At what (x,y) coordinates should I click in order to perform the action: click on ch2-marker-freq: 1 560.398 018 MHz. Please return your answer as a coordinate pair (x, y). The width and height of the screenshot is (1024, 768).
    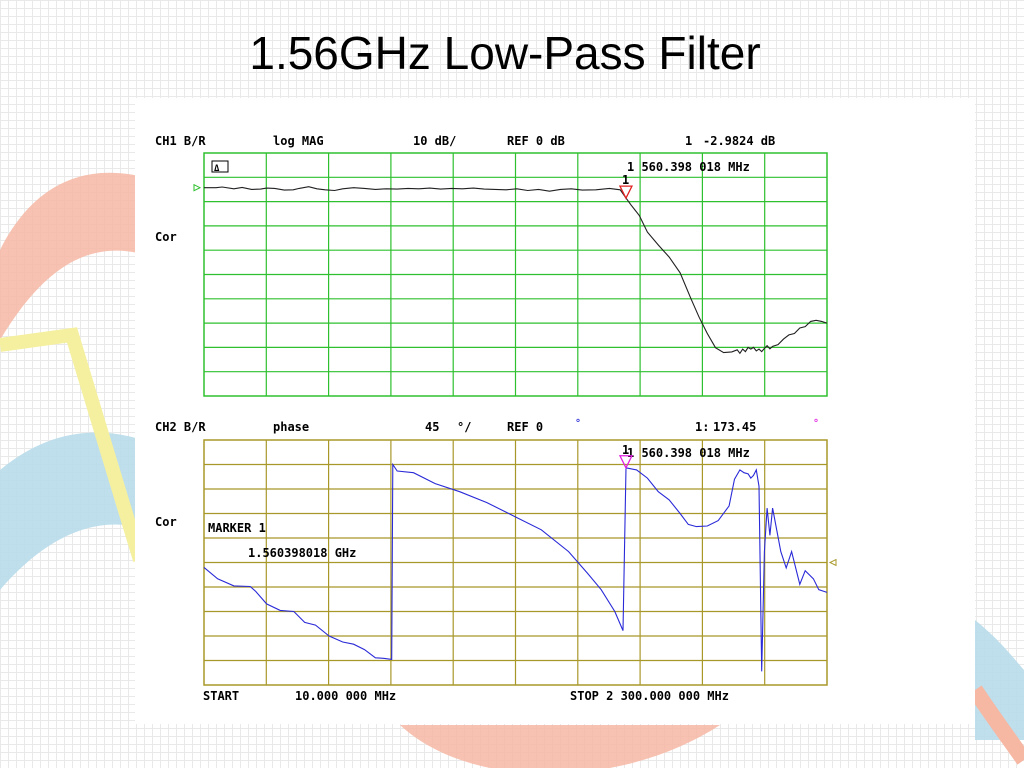
    Looking at the image, I should click on (688, 453).